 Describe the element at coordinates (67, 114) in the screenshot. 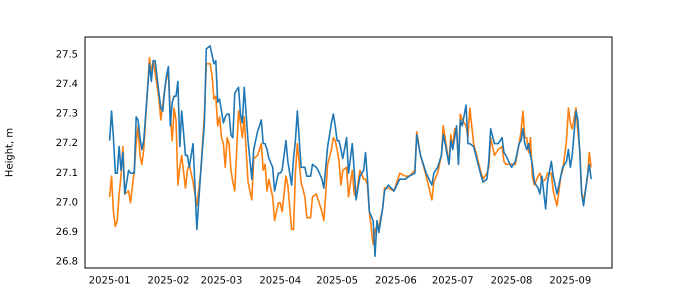

I see `y-tick-label: 27.3` at that location.